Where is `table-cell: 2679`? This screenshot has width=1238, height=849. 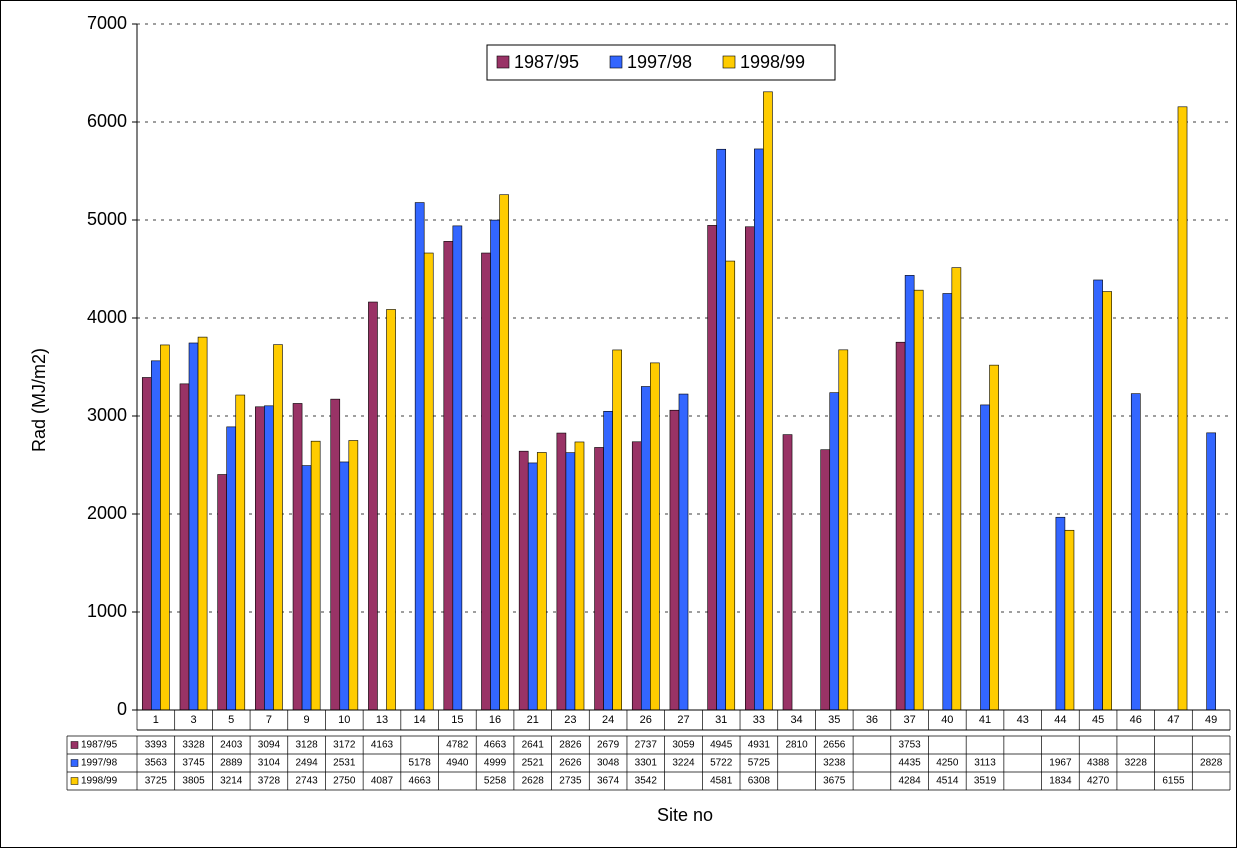
table-cell: 2679 is located at coordinates (608, 745).